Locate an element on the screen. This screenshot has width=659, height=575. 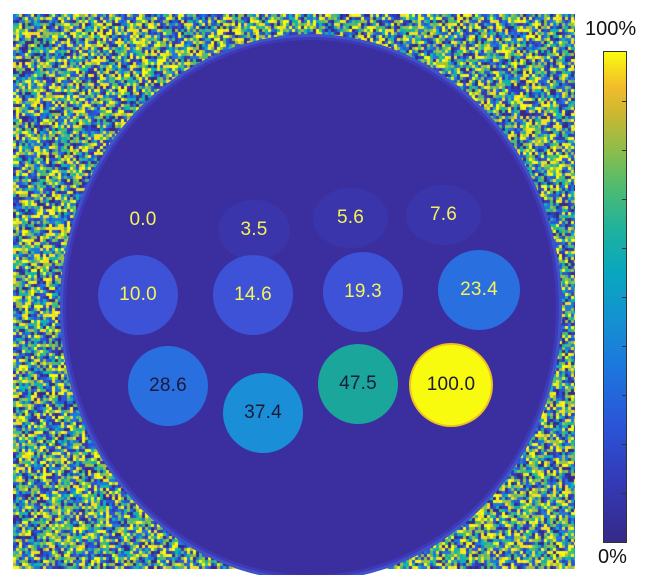
vial-label: 47.5 is located at coordinates (358, 383).